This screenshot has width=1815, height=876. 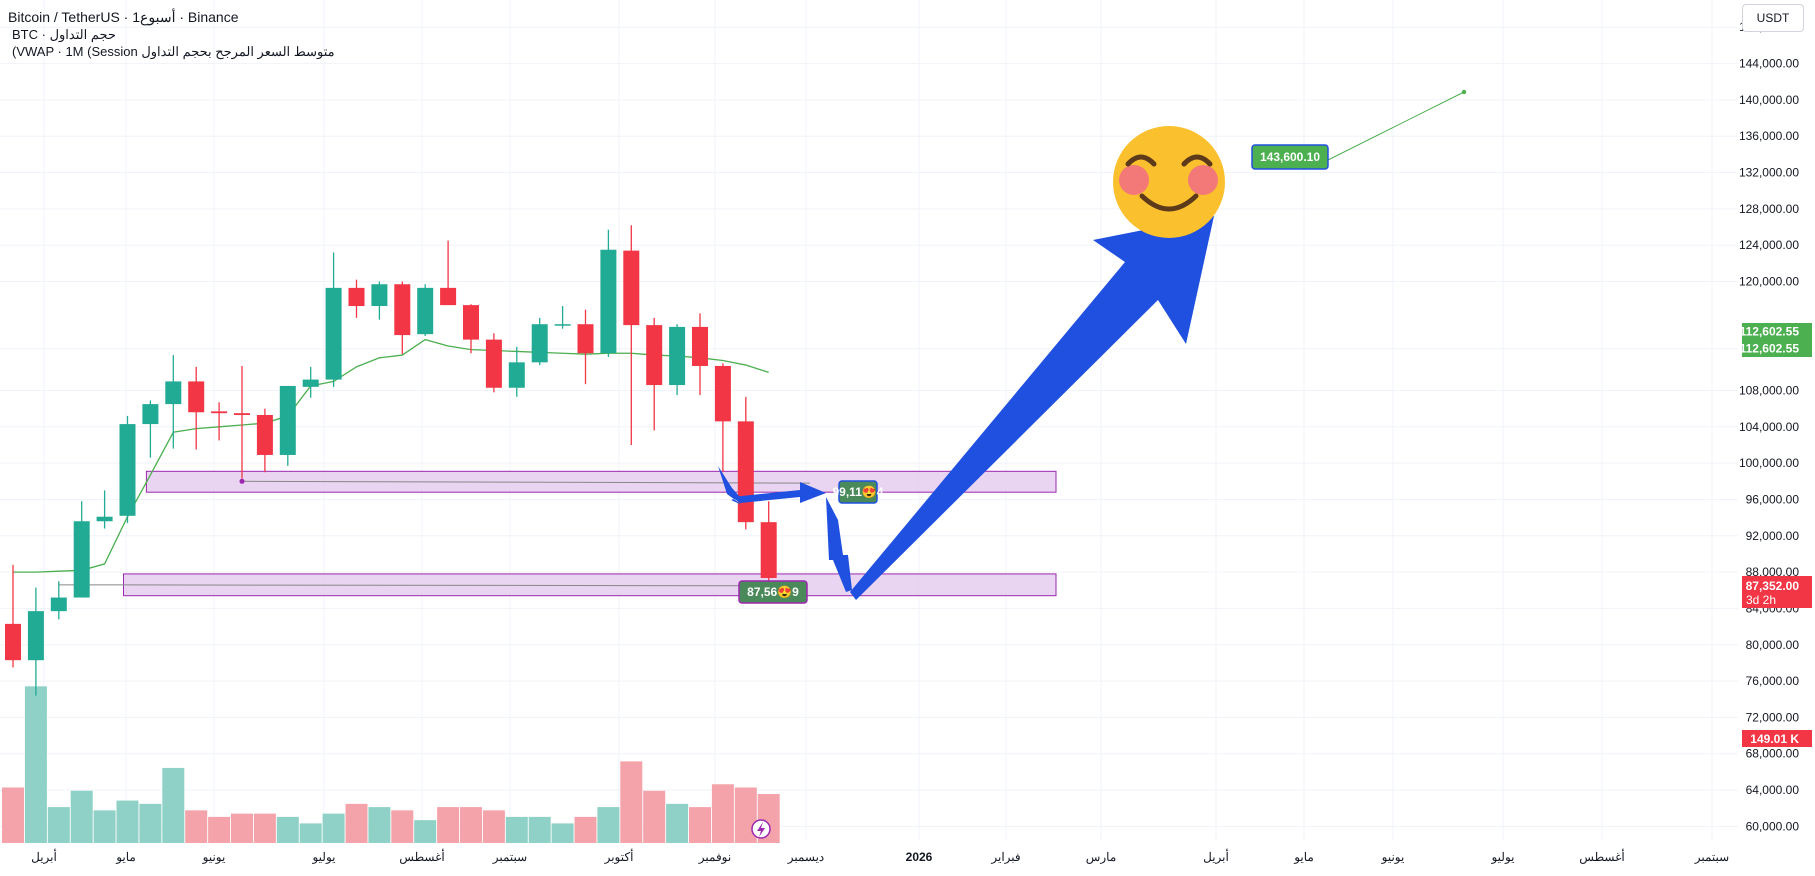 What do you see at coordinates (391, 764) in the screenshot?
I see `volume-series` at bounding box center [391, 764].